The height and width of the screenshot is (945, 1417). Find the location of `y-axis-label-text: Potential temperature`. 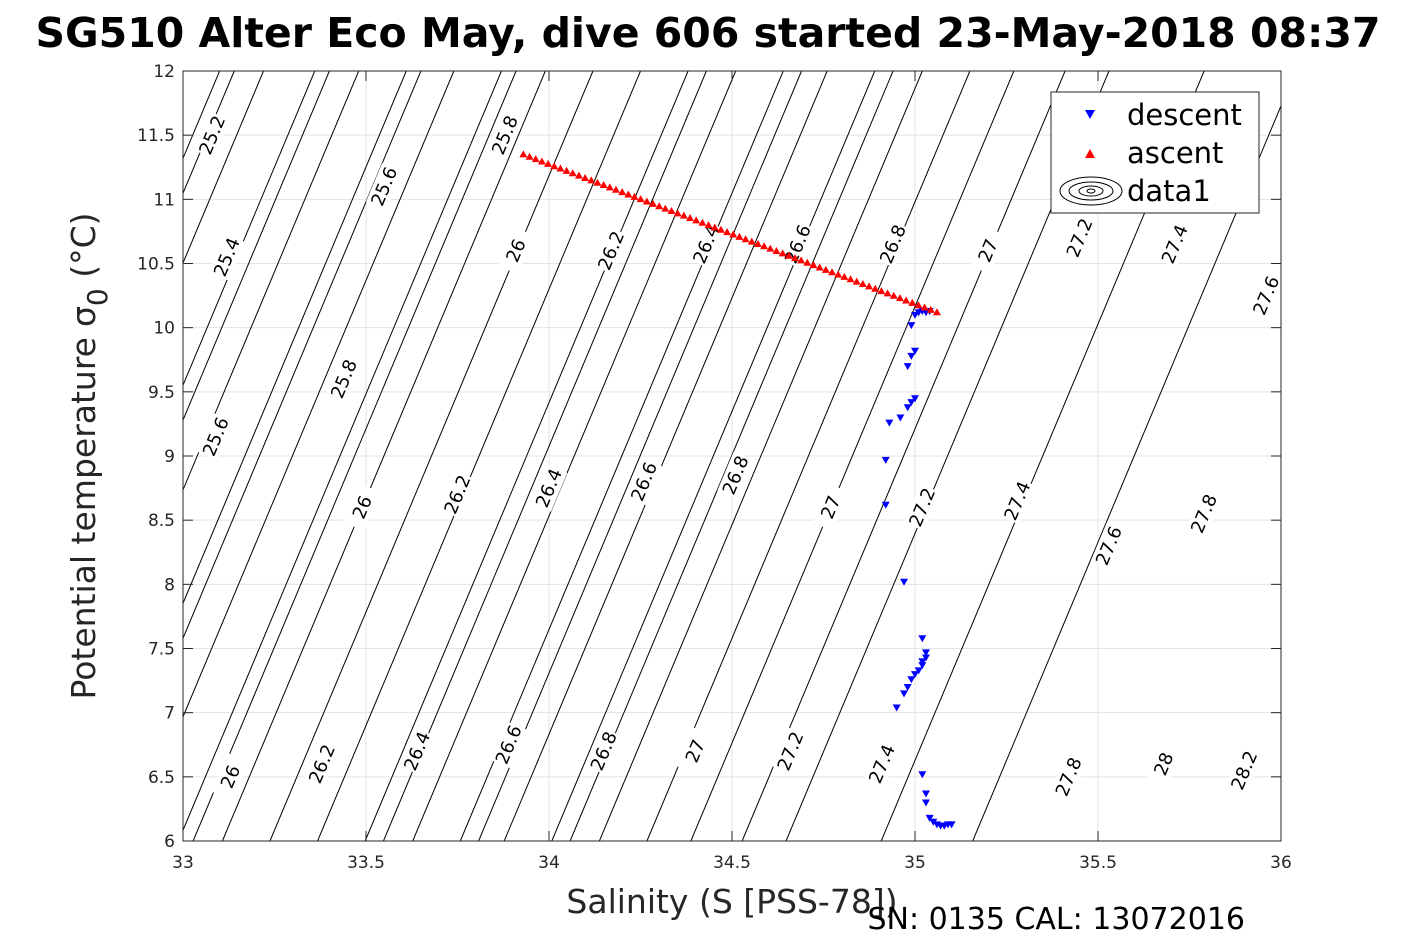

y-axis-label-text: Potential temperature is located at coordinates (83, 518).